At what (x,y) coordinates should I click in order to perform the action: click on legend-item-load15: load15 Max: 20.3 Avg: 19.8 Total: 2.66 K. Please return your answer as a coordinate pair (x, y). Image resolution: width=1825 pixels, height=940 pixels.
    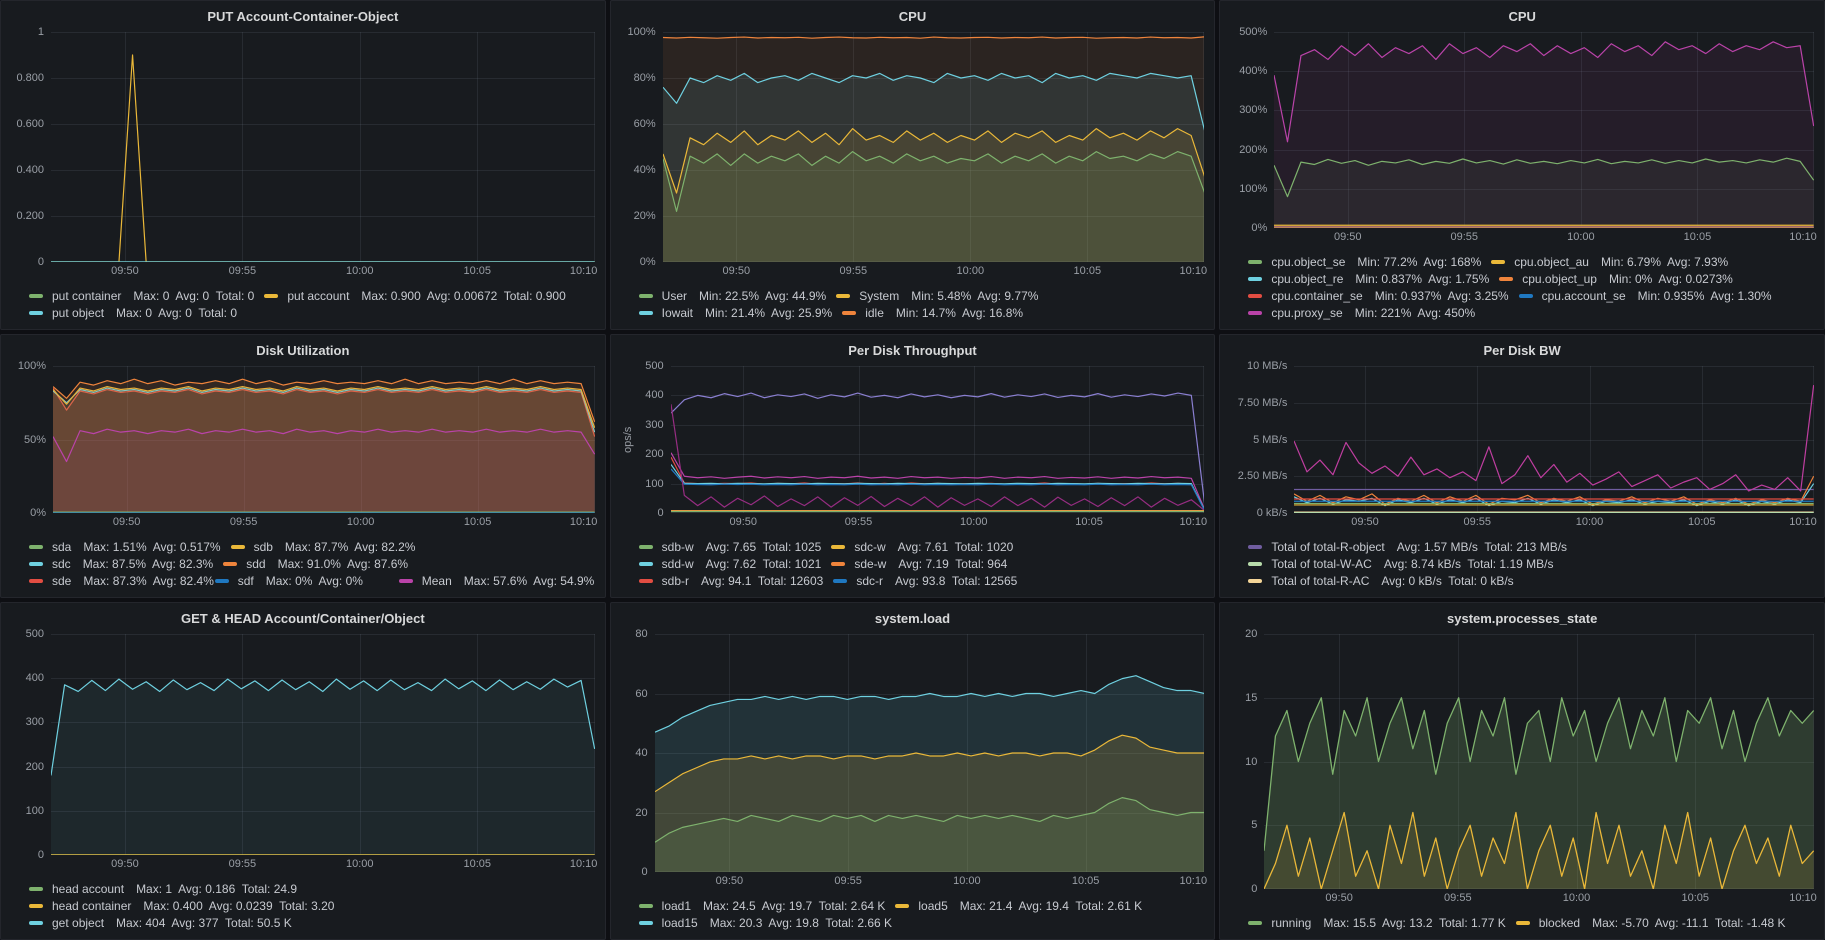
    Looking at the image, I should click on (765, 923).